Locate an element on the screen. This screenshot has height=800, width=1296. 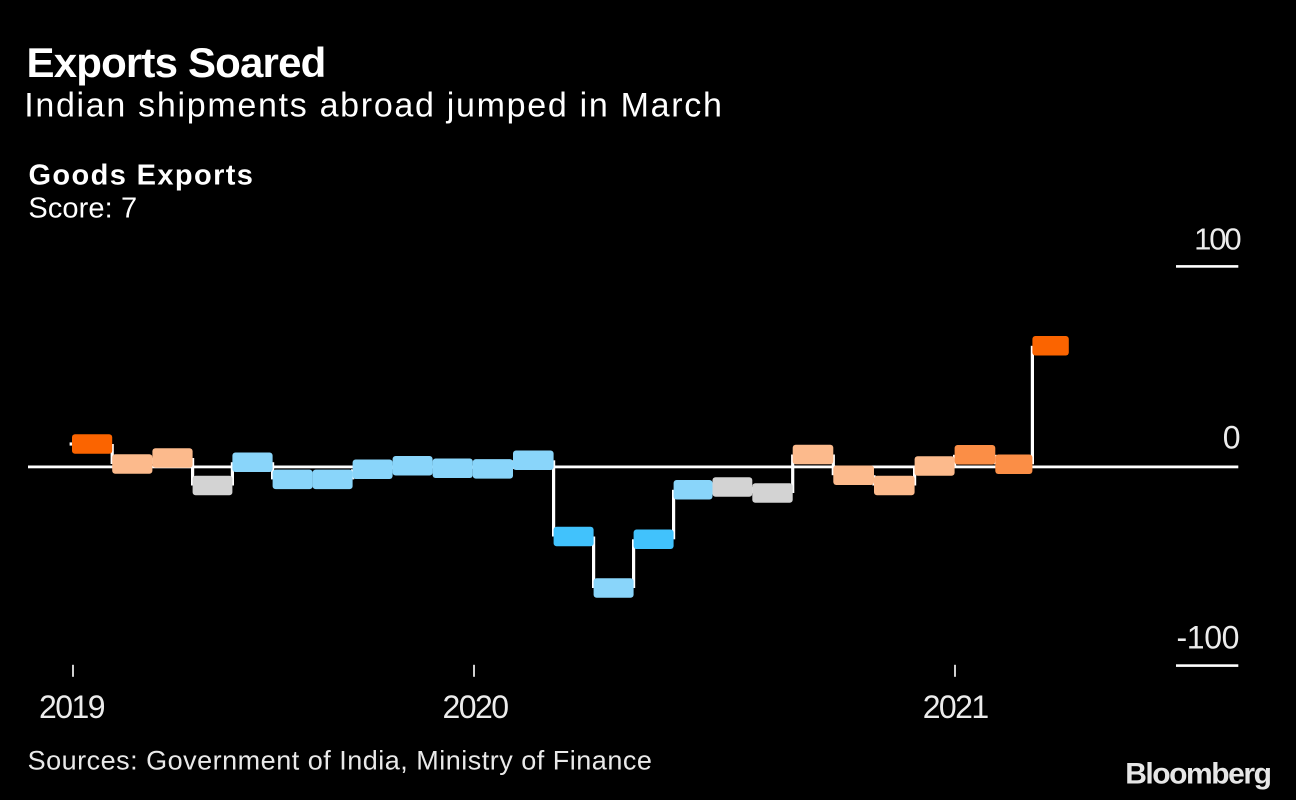
svg-text: -100 is located at coordinates (1208, 638).